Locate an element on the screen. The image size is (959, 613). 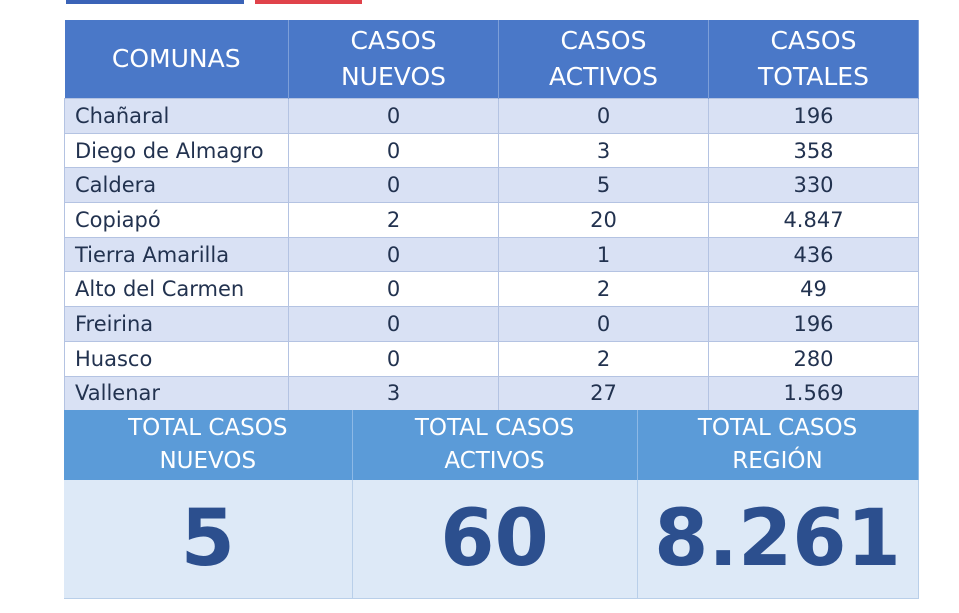
table-row: Caldera 0 5 330 is located at coordinates (491, 185).